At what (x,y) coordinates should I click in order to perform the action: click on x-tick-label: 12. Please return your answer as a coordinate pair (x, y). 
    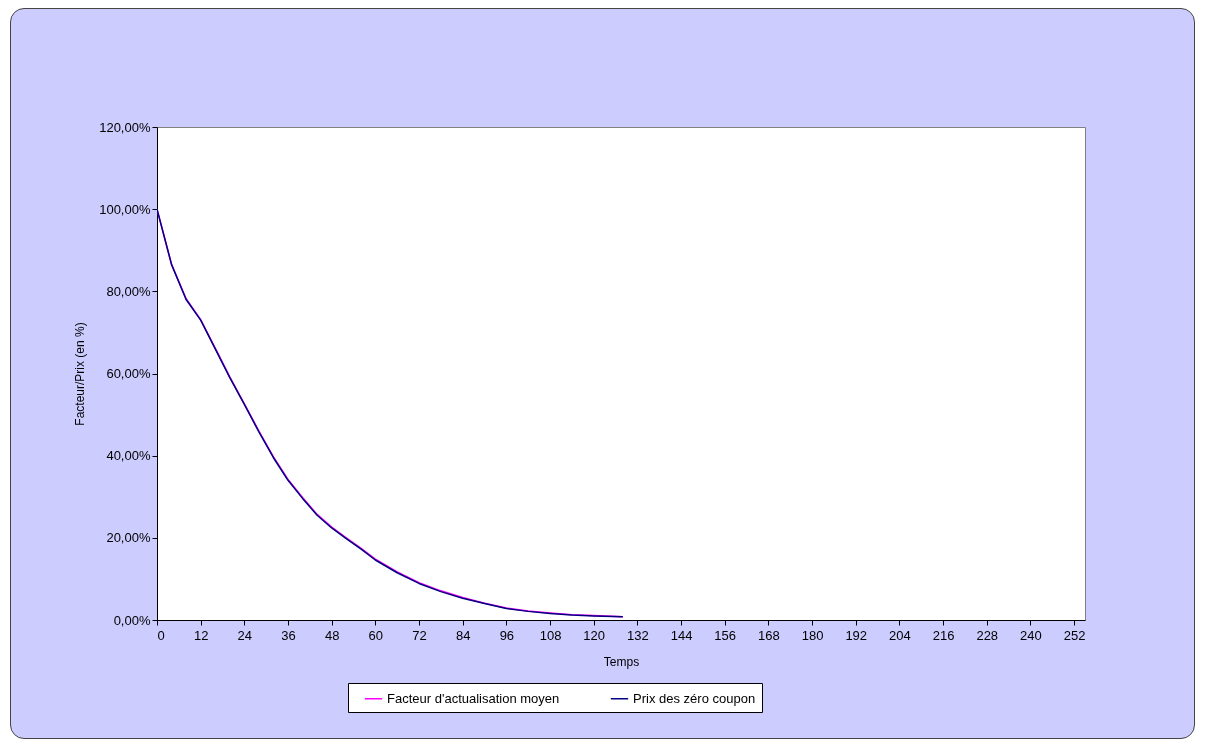
    Looking at the image, I should click on (201, 635).